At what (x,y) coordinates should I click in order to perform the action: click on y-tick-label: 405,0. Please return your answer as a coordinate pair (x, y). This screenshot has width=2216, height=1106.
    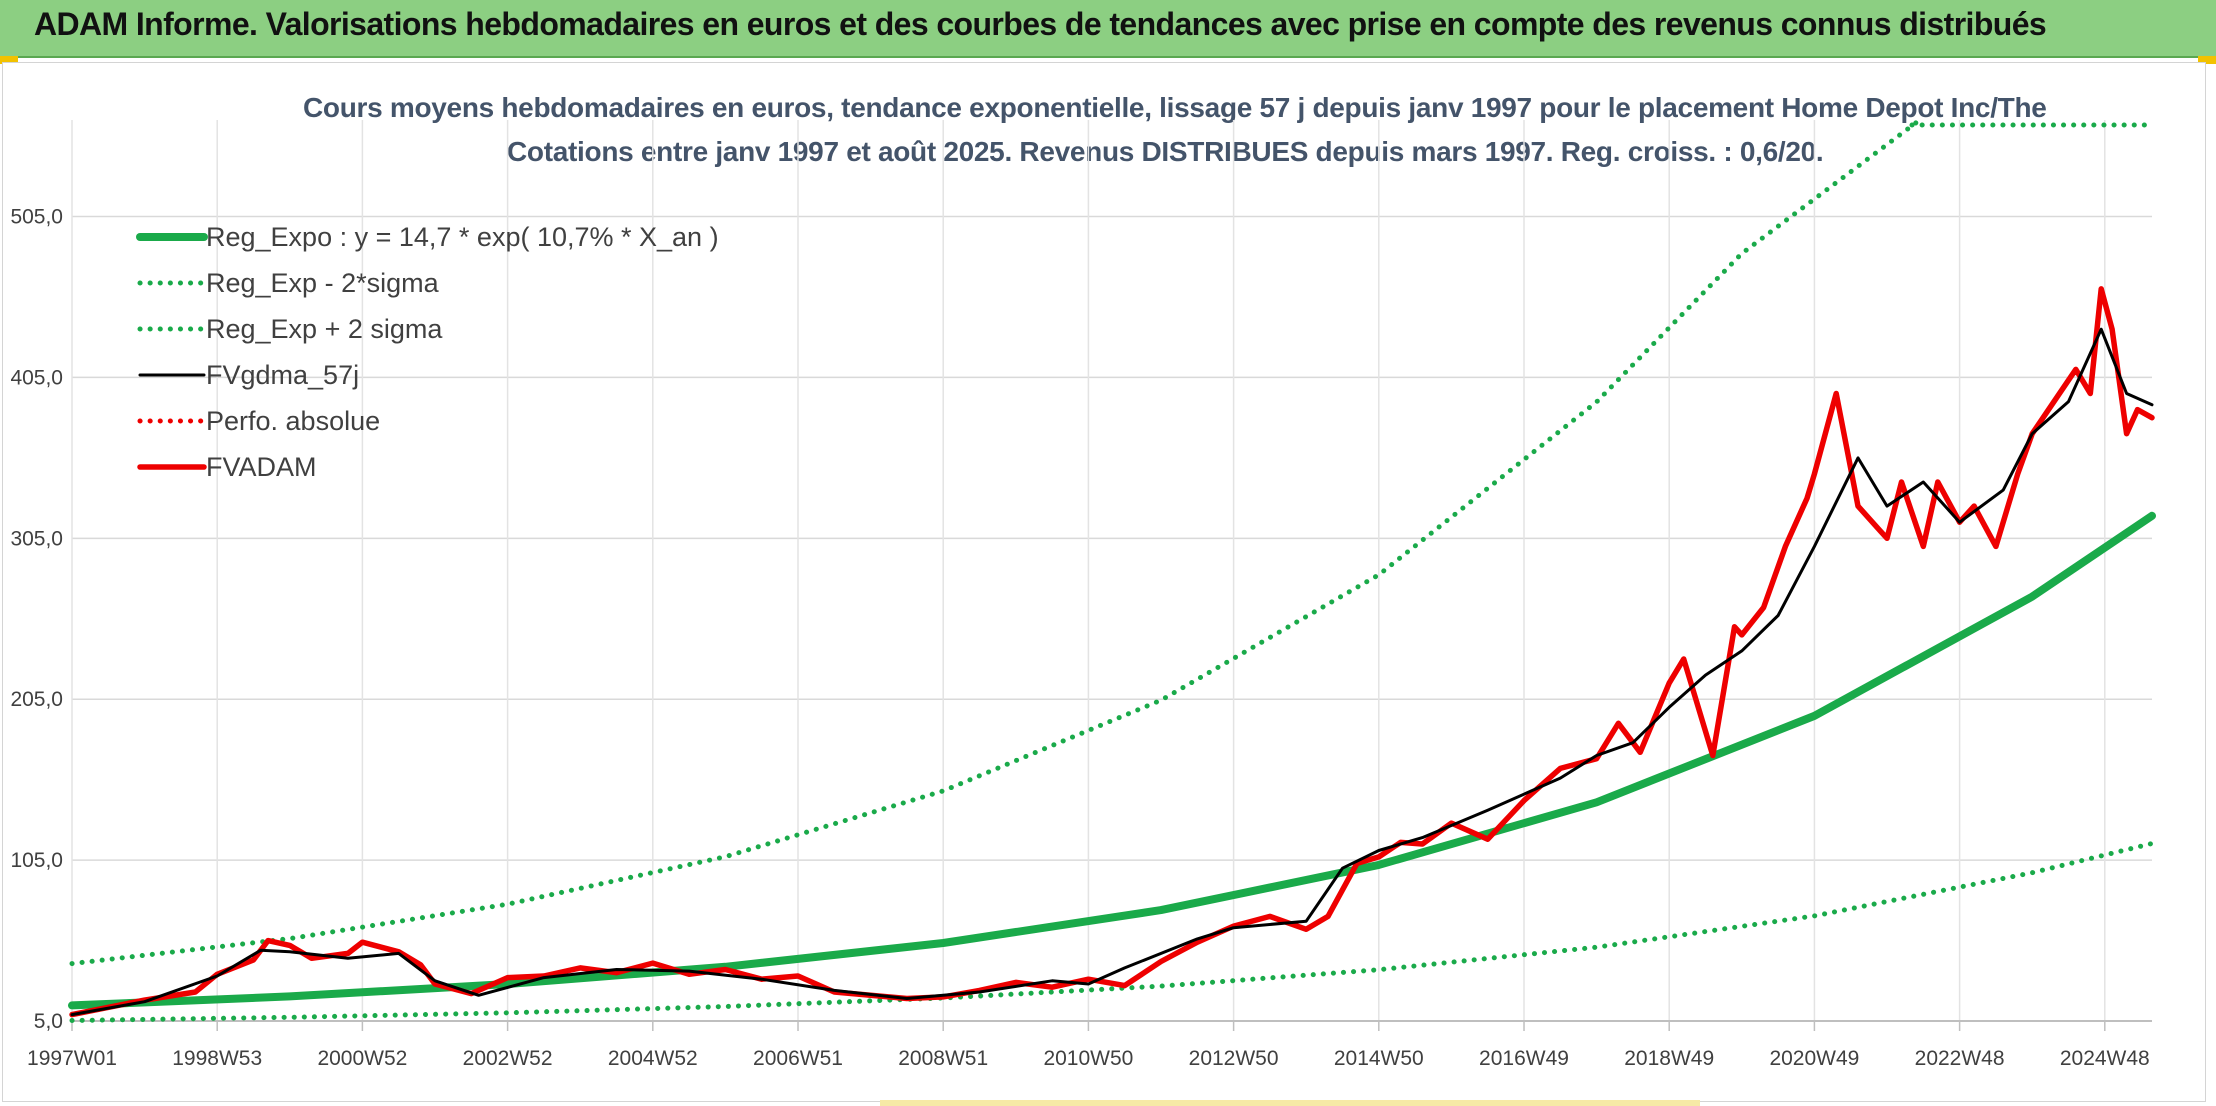
    Looking at the image, I should click on (36, 377).